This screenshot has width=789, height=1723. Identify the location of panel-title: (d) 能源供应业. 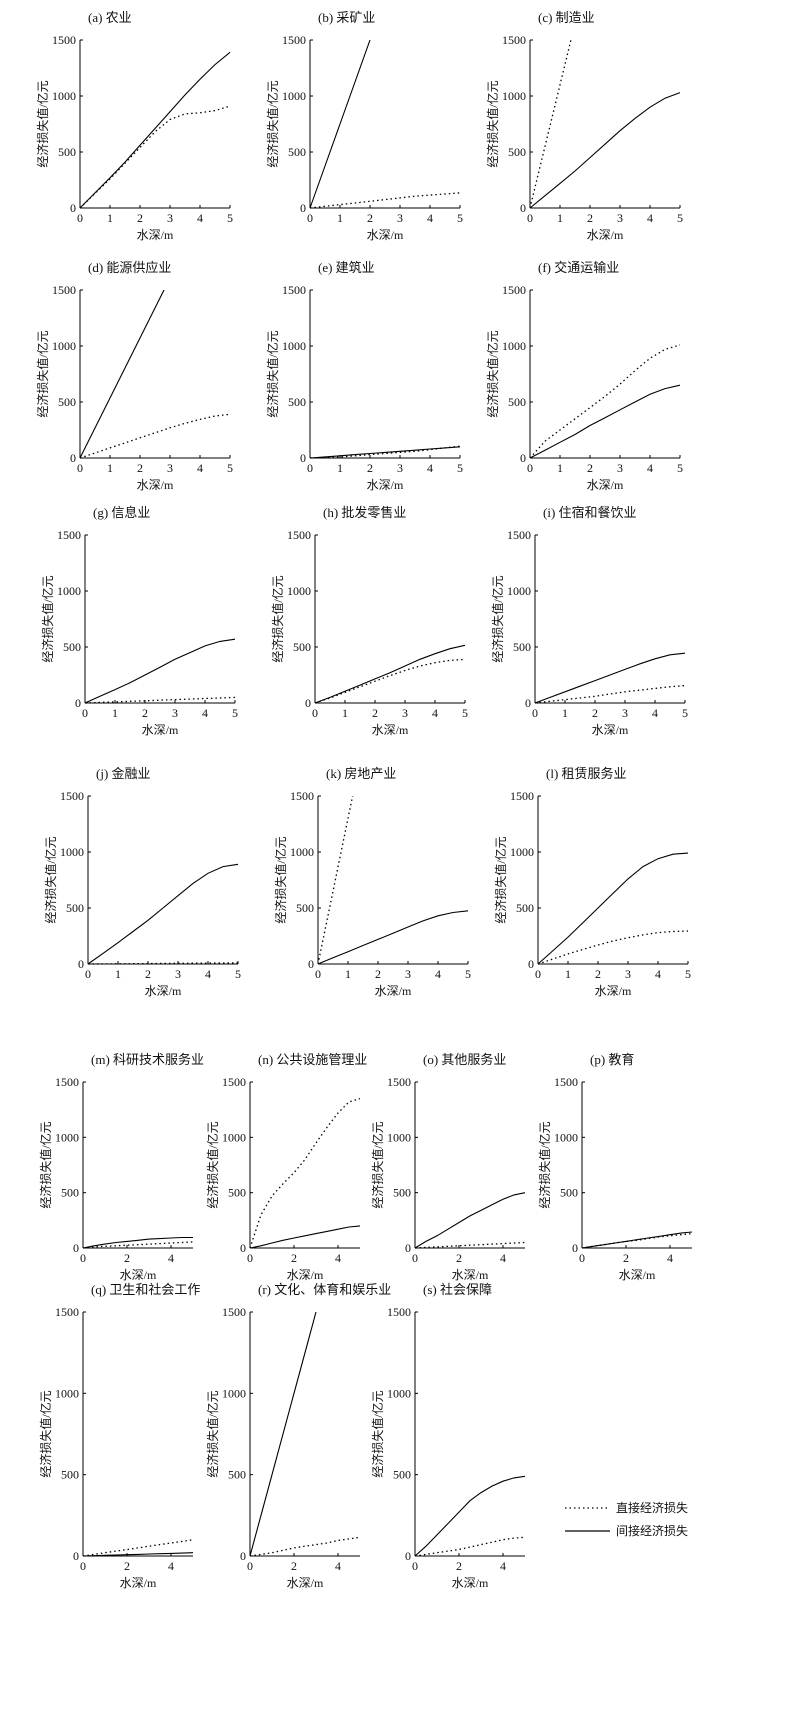
(129, 267).